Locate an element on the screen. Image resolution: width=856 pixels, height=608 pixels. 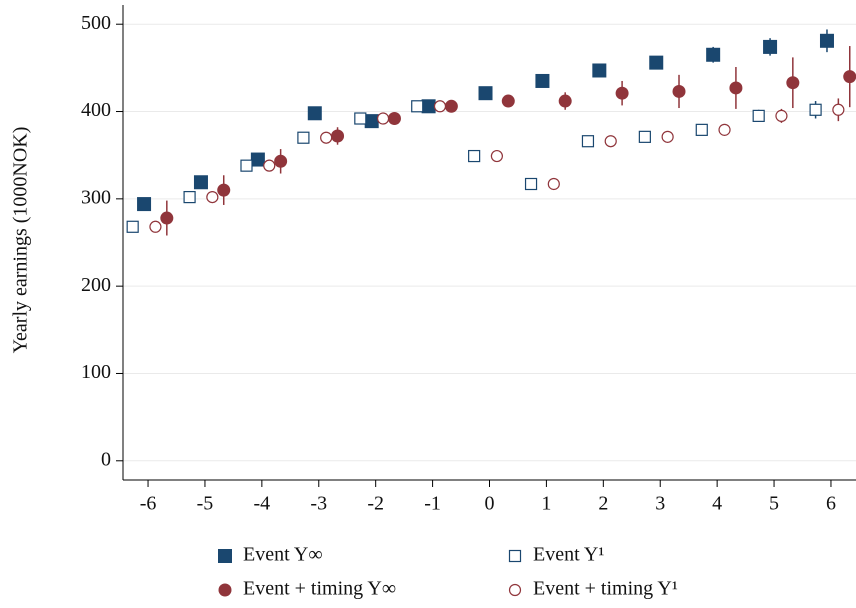
x-tick-label: 4 is located at coordinates (717, 504).